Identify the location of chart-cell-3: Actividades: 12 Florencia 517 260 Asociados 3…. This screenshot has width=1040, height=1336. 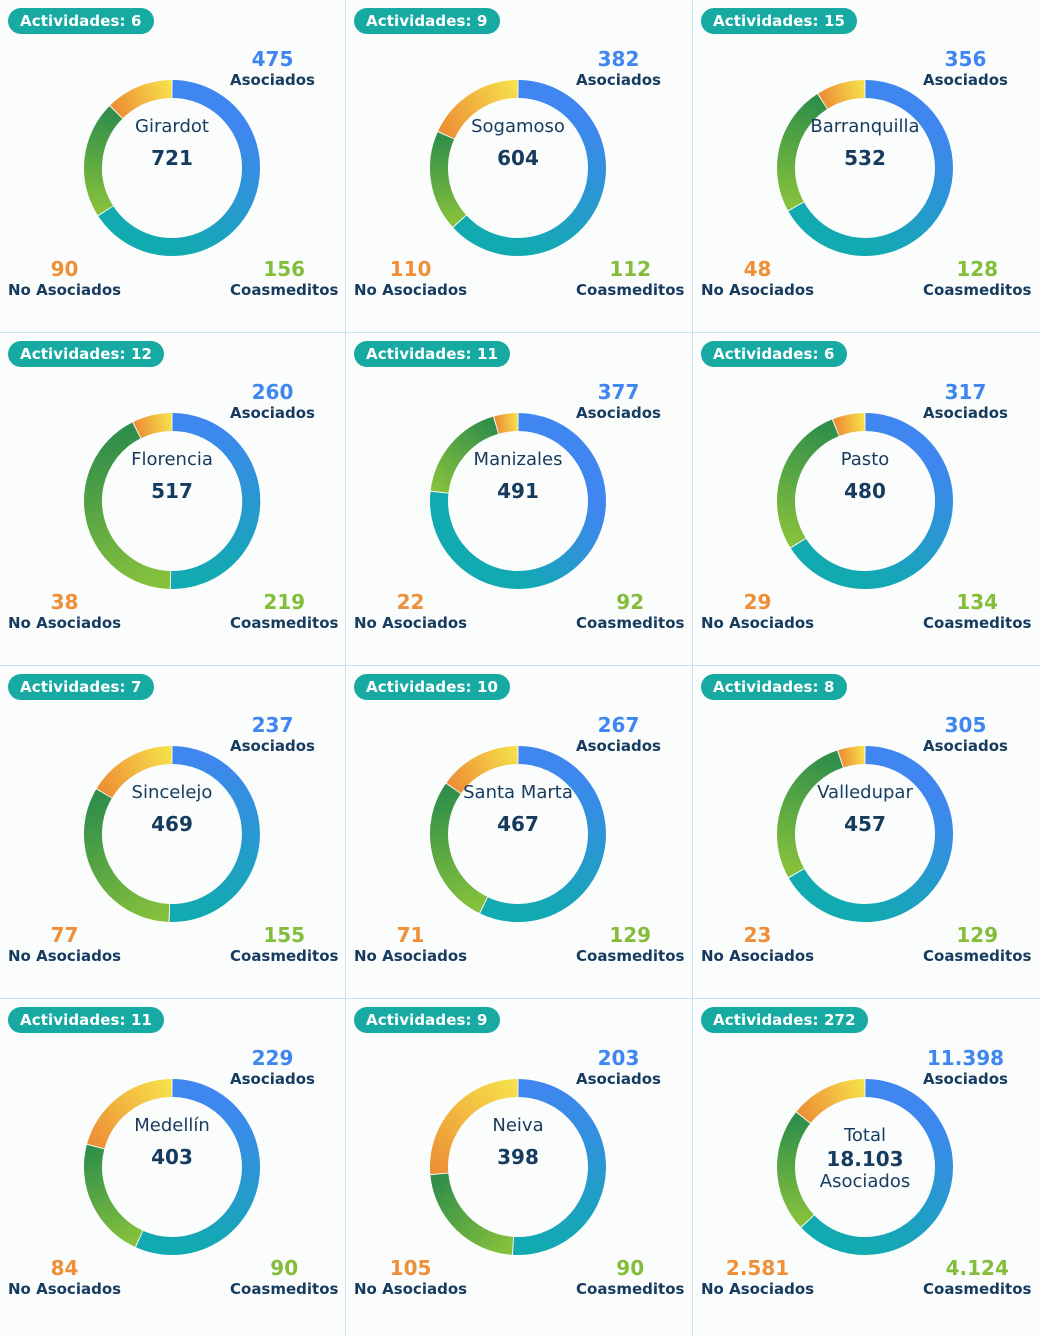
(173, 499).